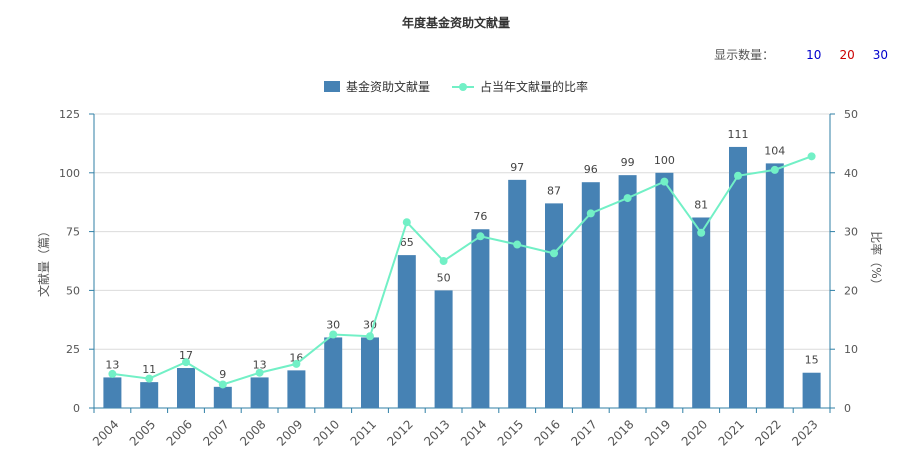  Describe the element at coordinates (142, 432) in the screenshot. I see `x-tick-label: 2005` at that location.